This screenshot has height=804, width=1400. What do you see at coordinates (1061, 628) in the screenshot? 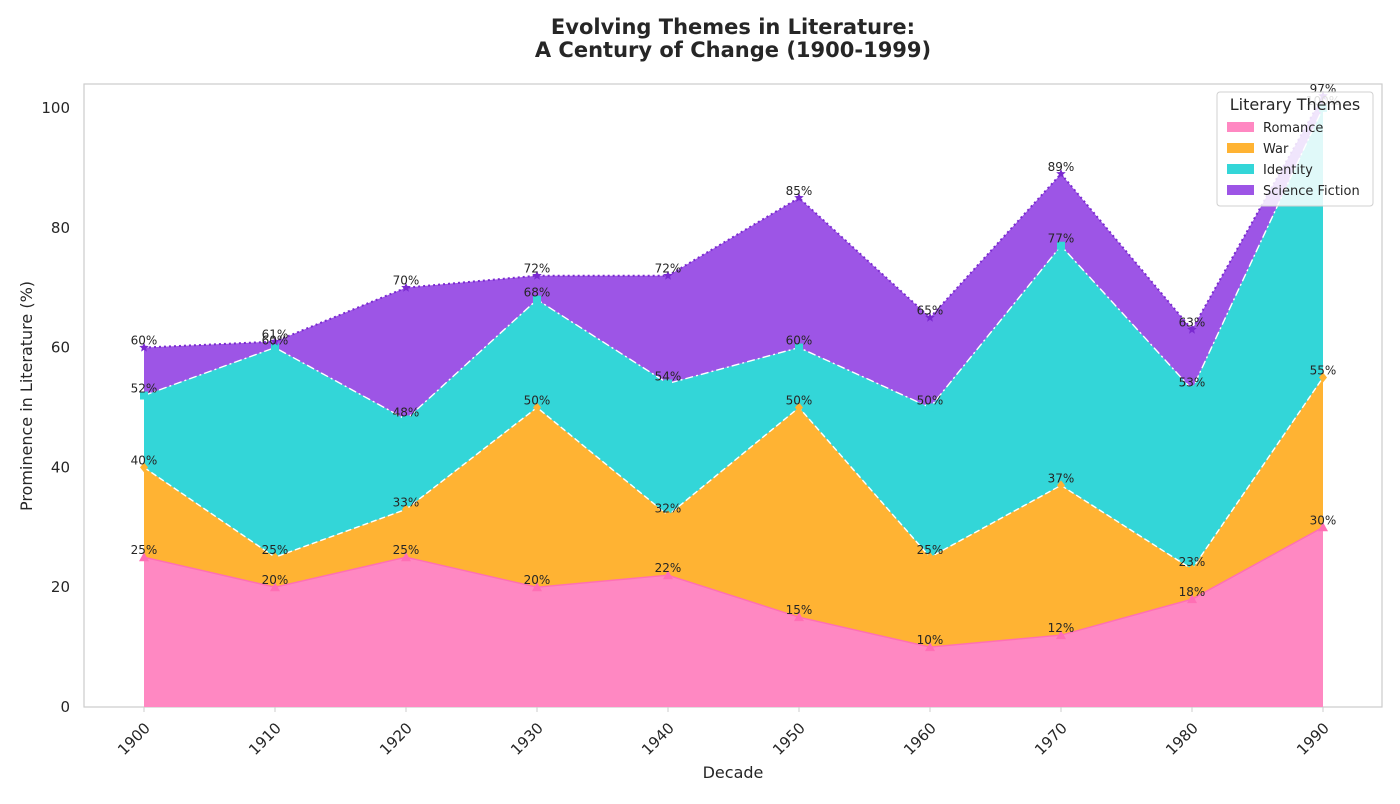
I see `data-label-romance-1970: 12%` at bounding box center [1061, 628].